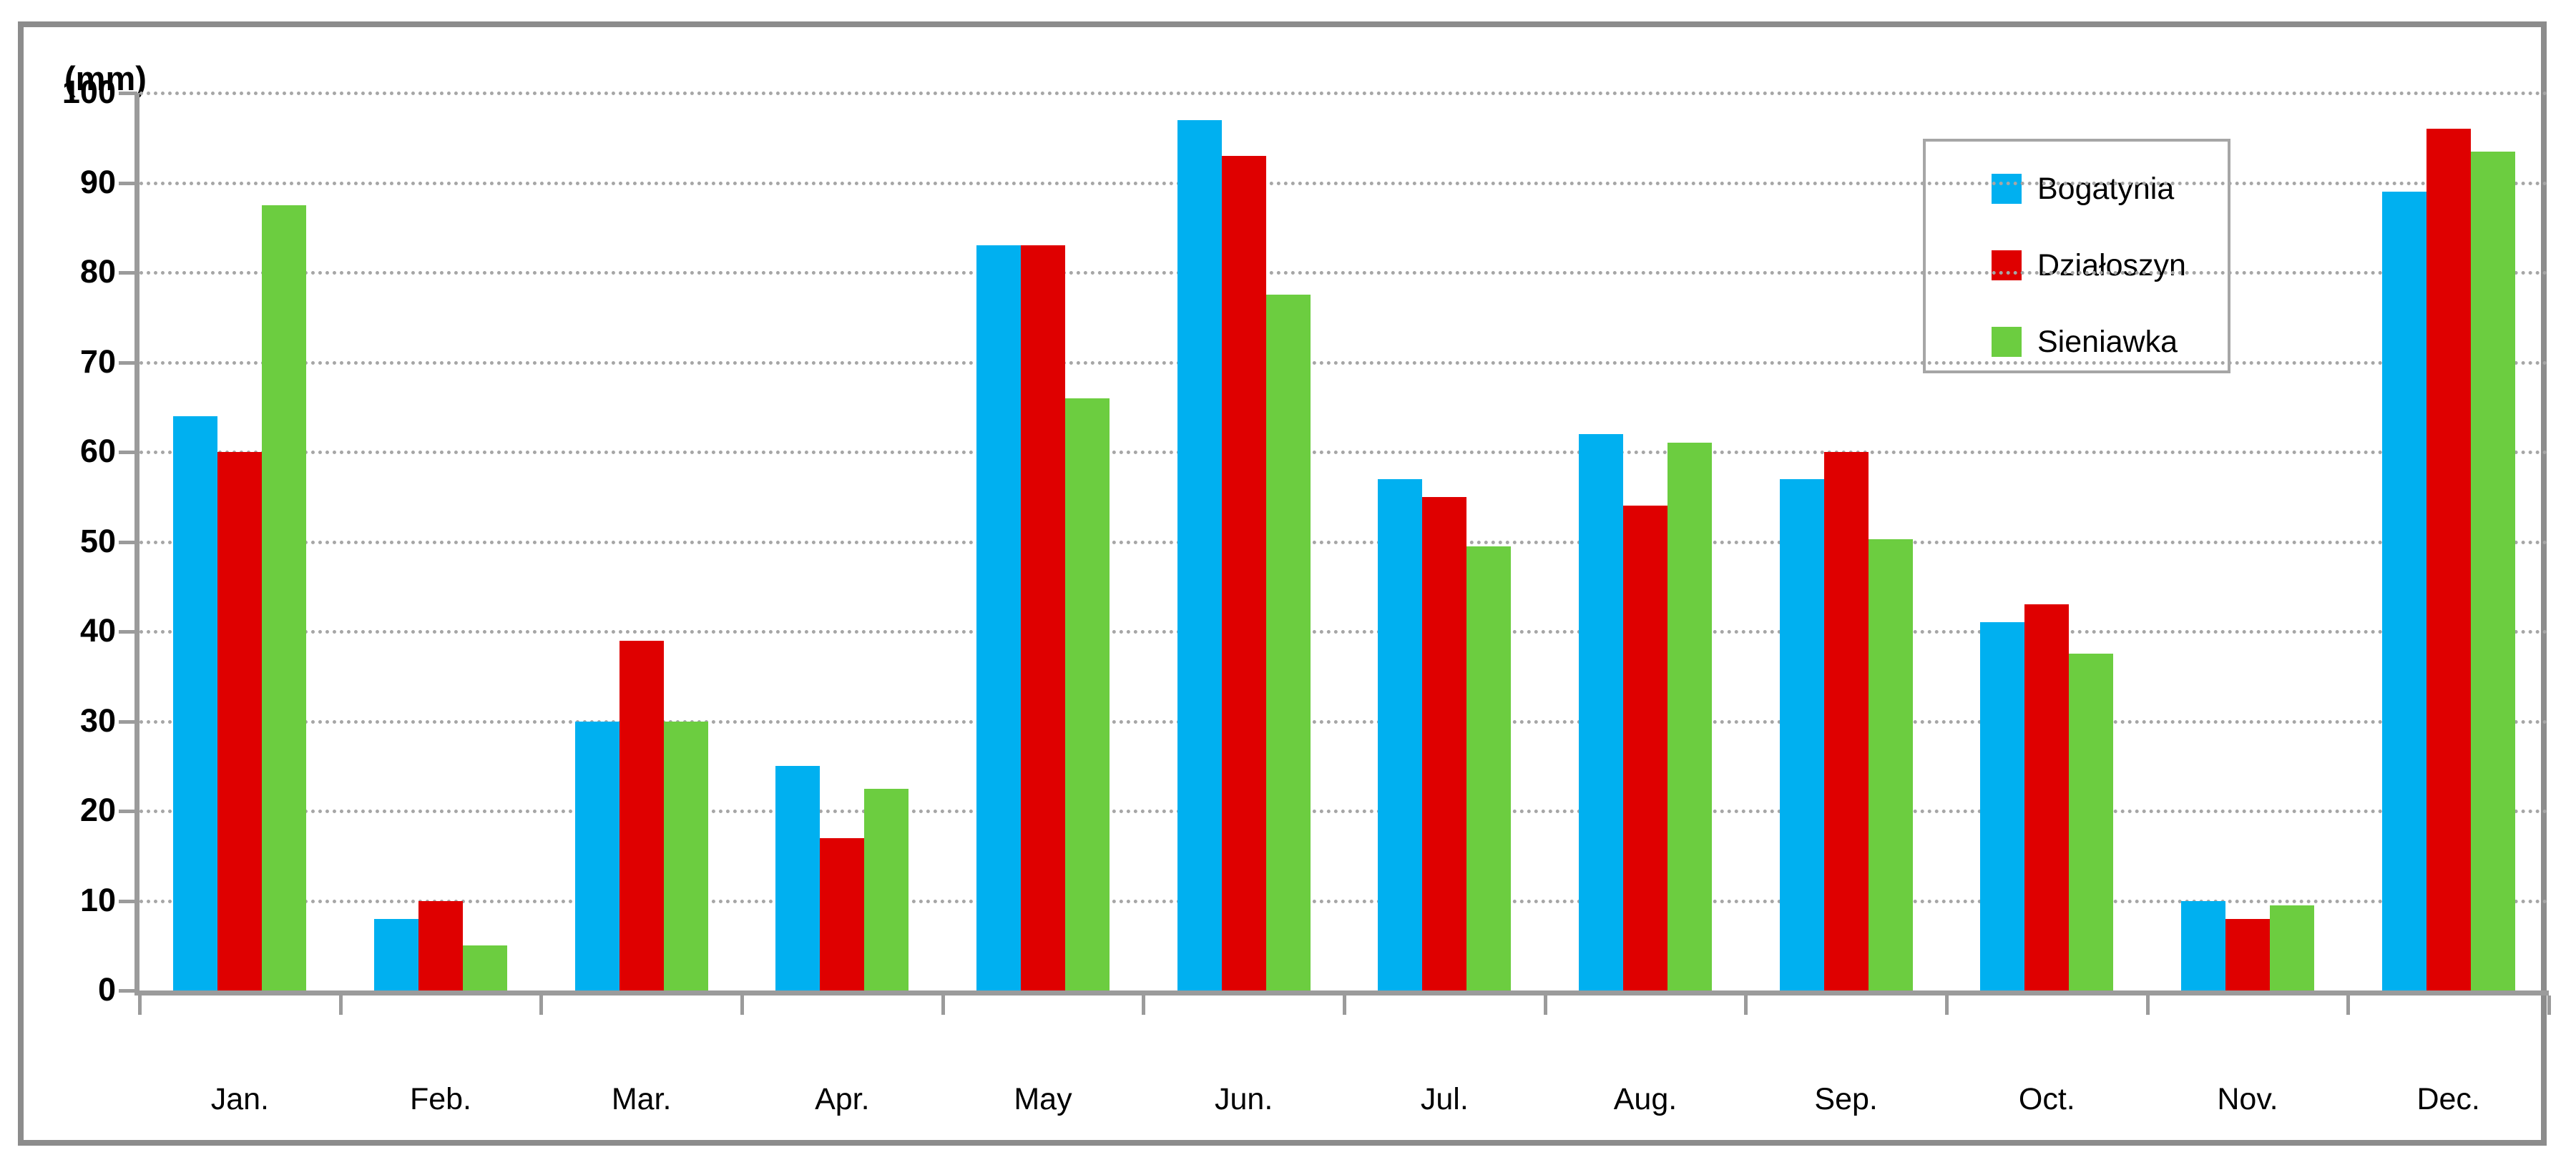 The width and height of the screenshot is (2576, 1175). I want to click on bar-bogatynia-jun, so click(1199, 554).